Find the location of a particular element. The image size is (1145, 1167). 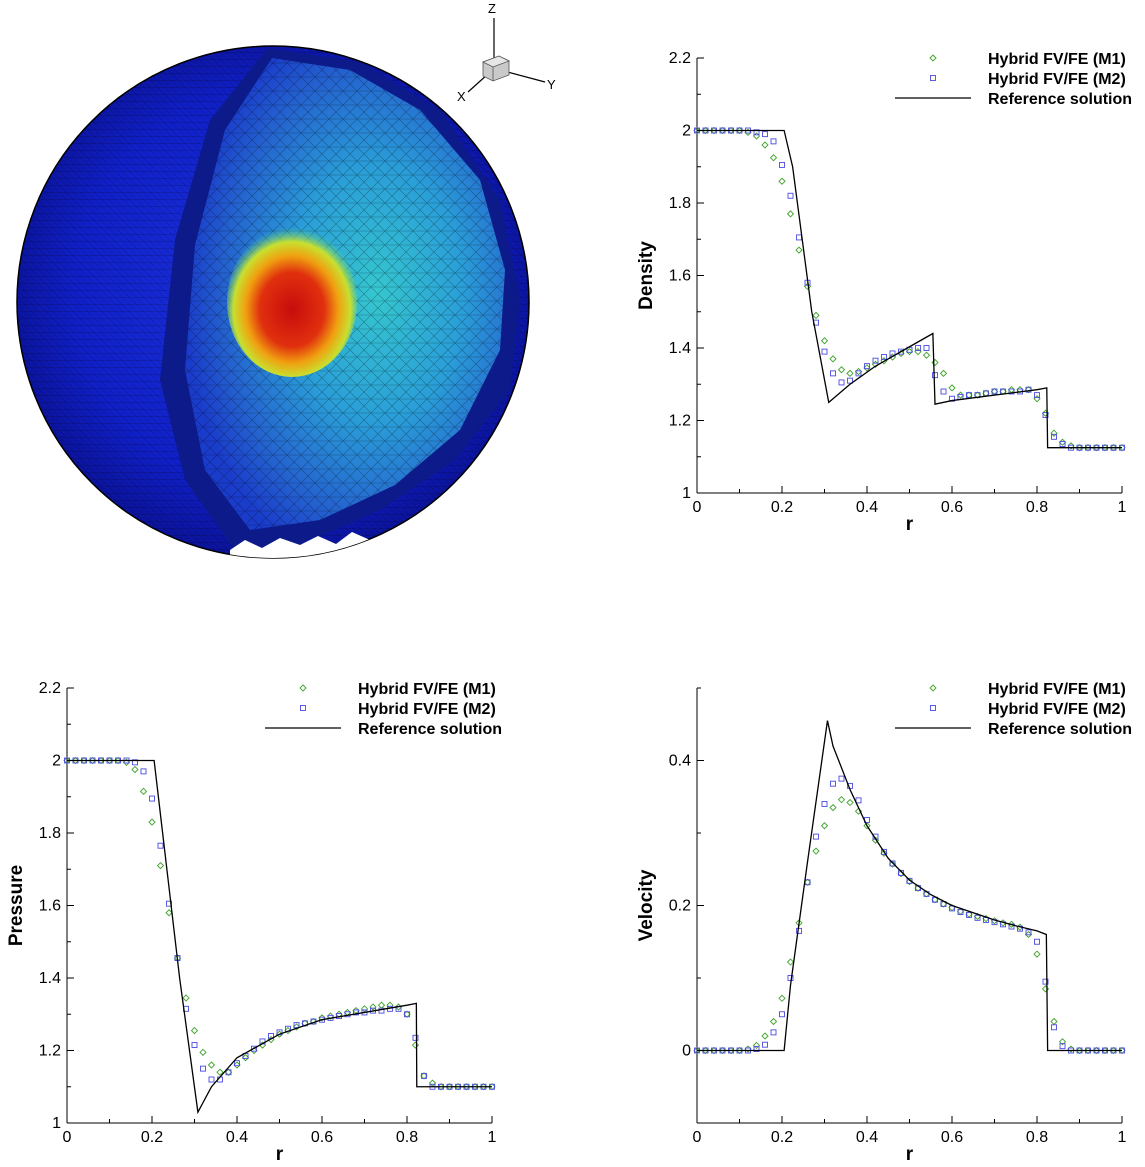

velocity-x-tick-label: 0 is located at coordinates (697, 1137).